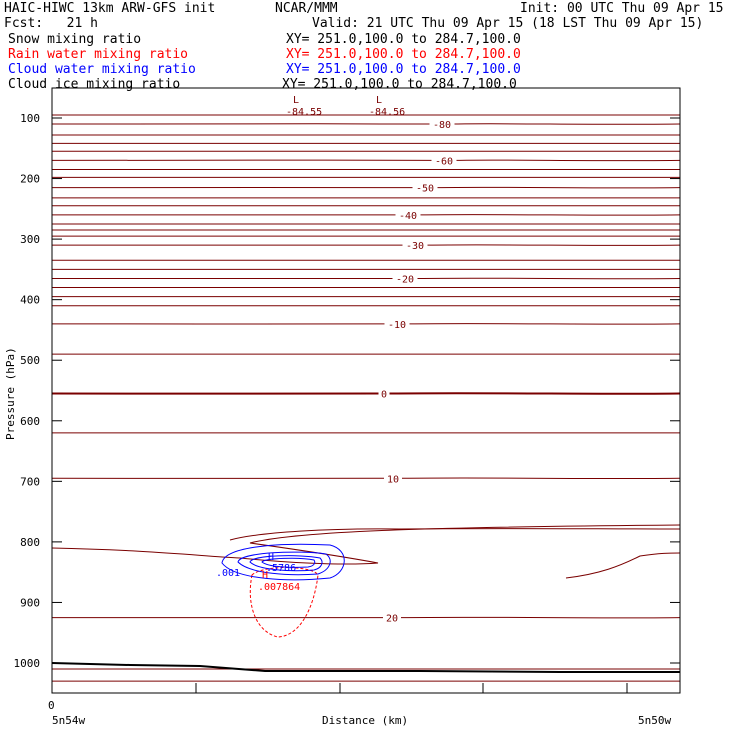 Image resolution: width=740 pixels, height=740 pixels. What do you see at coordinates (98, 54) in the screenshot?
I see `field-rain: Rain water mixing ratio` at bounding box center [98, 54].